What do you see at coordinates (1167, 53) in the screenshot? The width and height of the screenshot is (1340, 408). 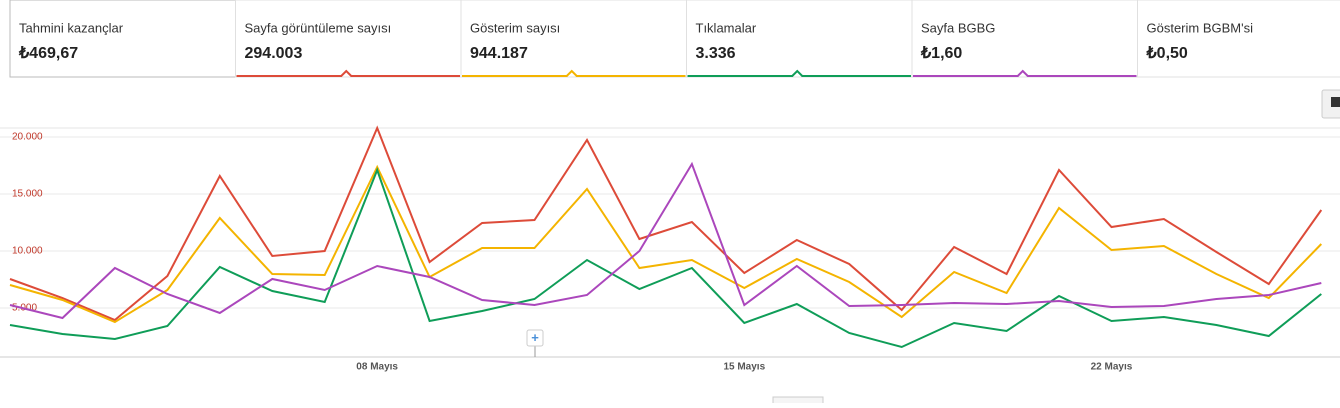 I see `metric-value: ₺0,50` at bounding box center [1167, 53].